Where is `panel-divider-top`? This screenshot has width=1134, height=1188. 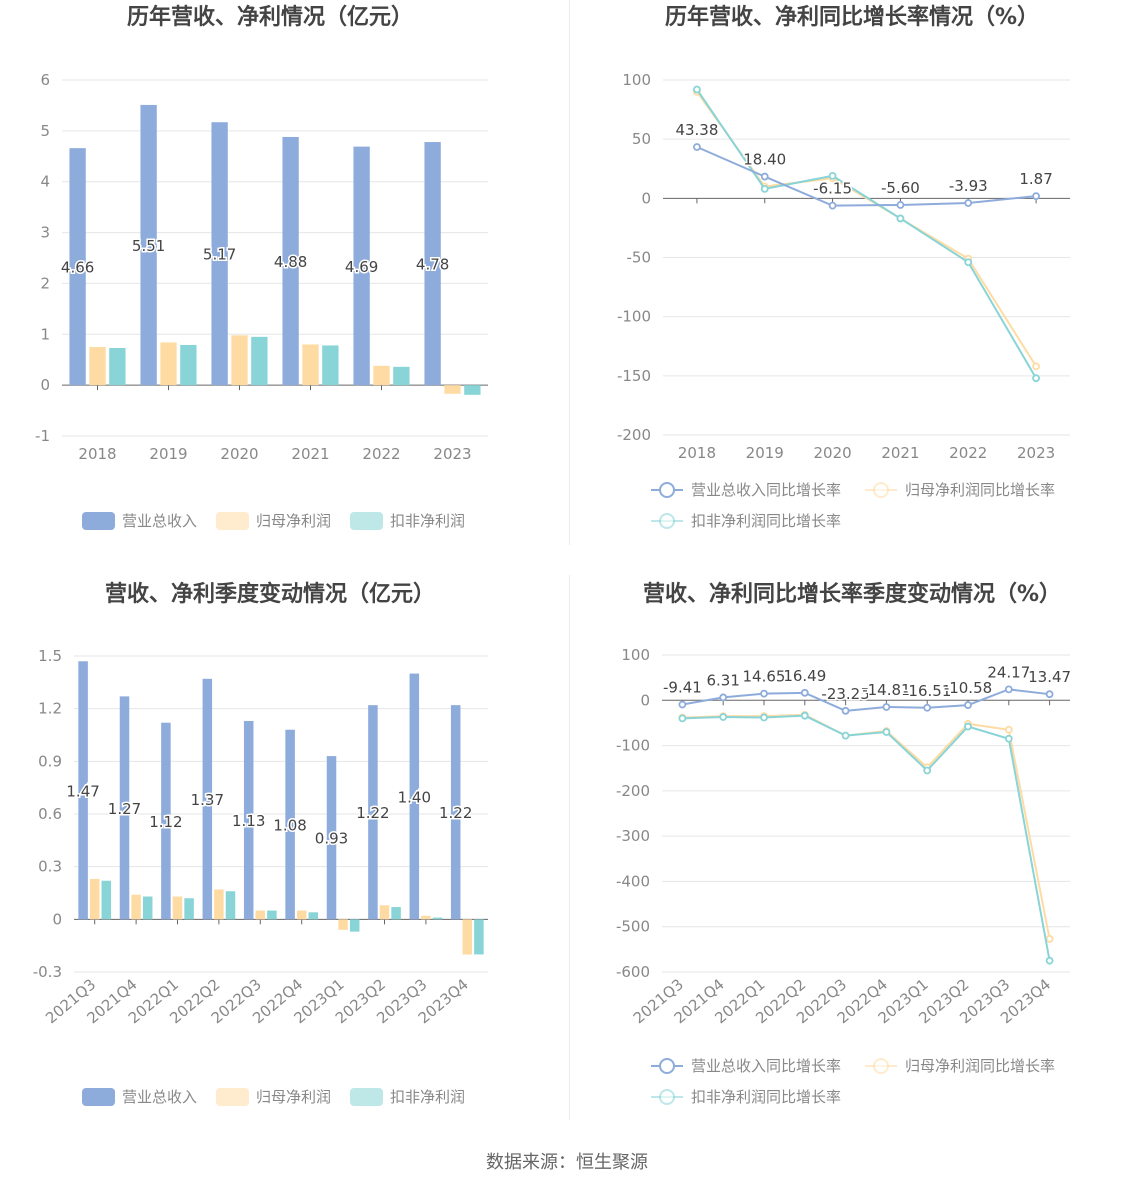 panel-divider-top is located at coordinates (569, 272).